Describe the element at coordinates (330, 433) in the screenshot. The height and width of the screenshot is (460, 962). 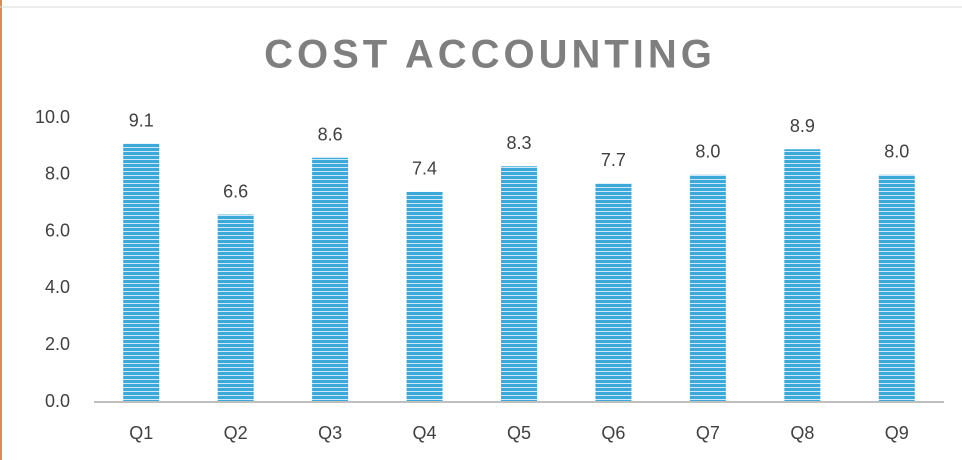
I see `x-tick-label: Q3` at that location.